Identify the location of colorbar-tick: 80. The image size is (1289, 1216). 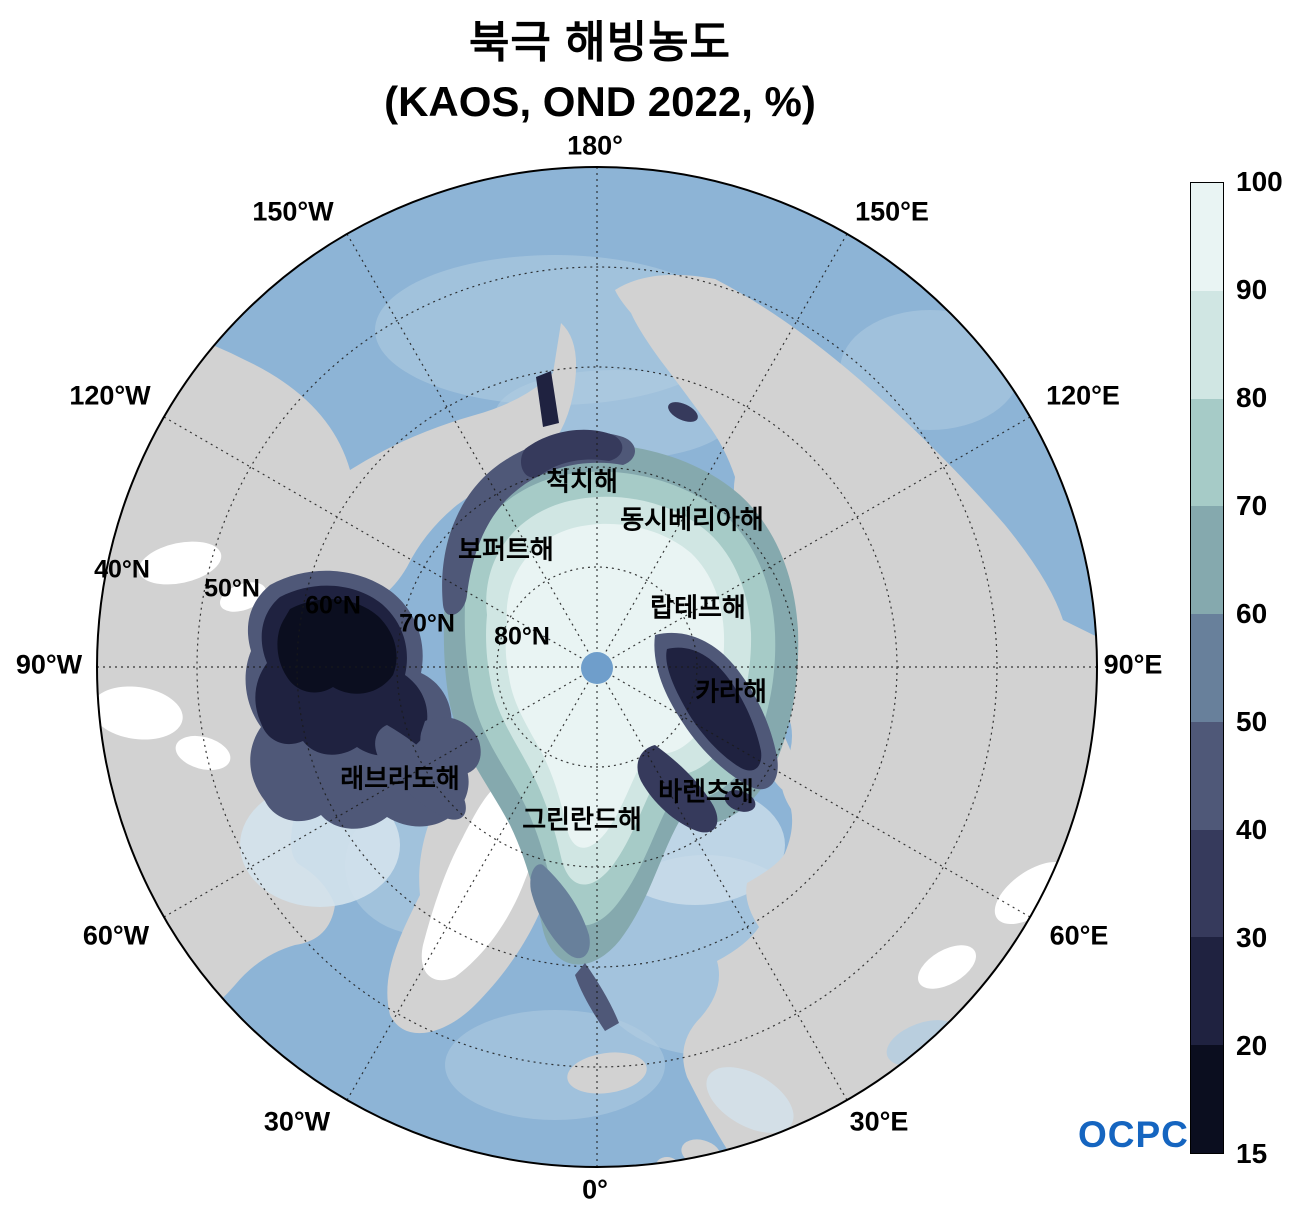
(1252, 397).